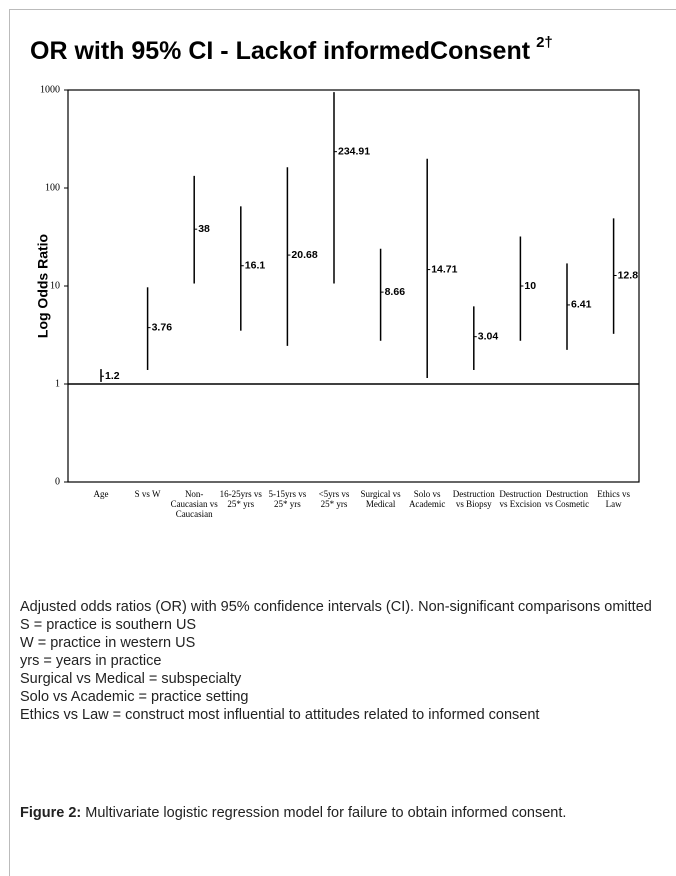 The height and width of the screenshot is (876, 676). What do you see at coordinates (91, 661) in the screenshot?
I see `note-line: yrs = years in practice` at bounding box center [91, 661].